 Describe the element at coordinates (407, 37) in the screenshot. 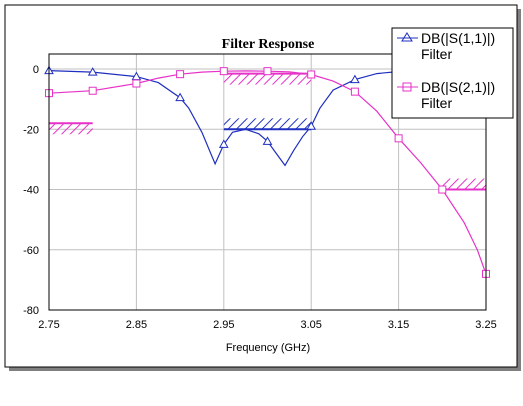

I see `legend-triangle-marker` at that location.